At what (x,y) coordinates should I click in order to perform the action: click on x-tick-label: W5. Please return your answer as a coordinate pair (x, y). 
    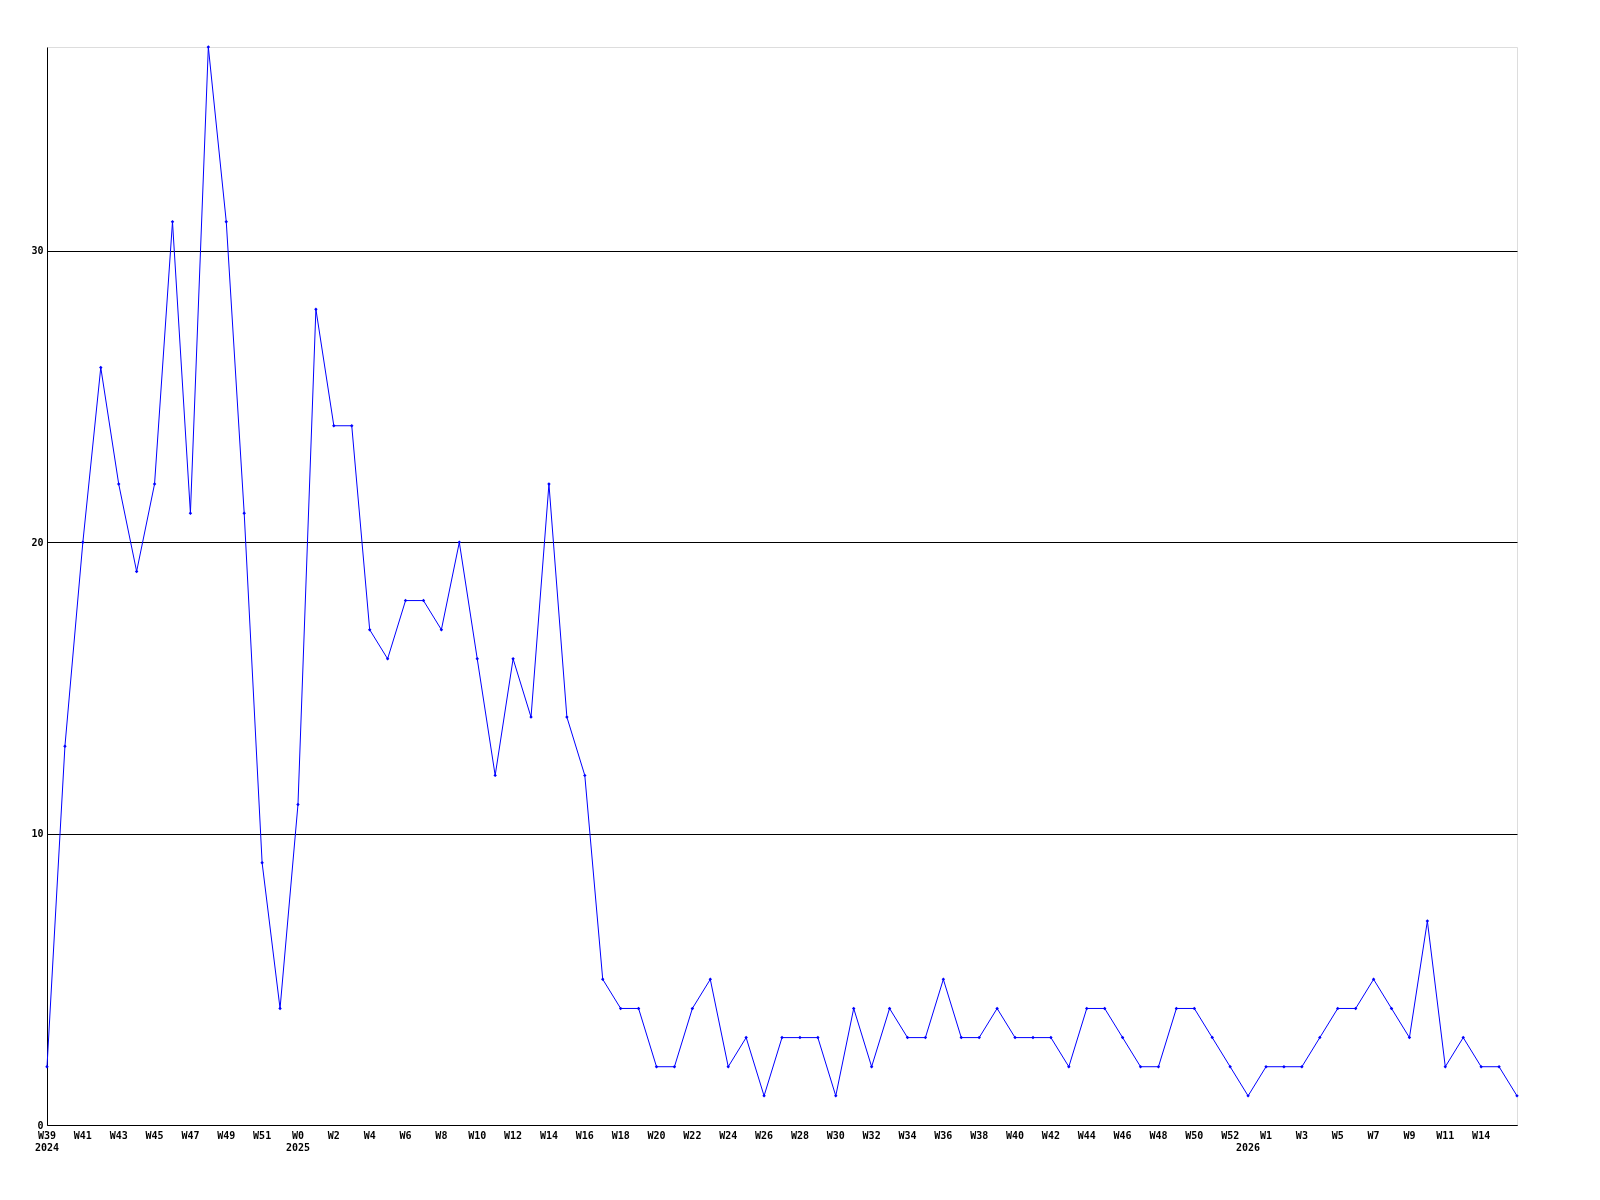
    Looking at the image, I should click on (1337, 1135).